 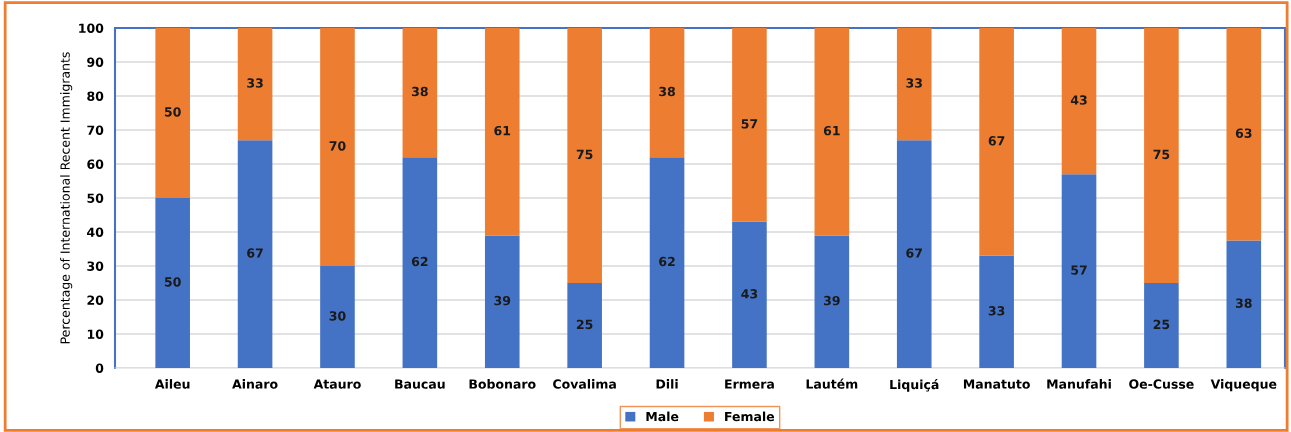 What do you see at coordinates (95, 334) in the screenshot?
I see `y-tick-label: 10` at bounding box center [95, 334].